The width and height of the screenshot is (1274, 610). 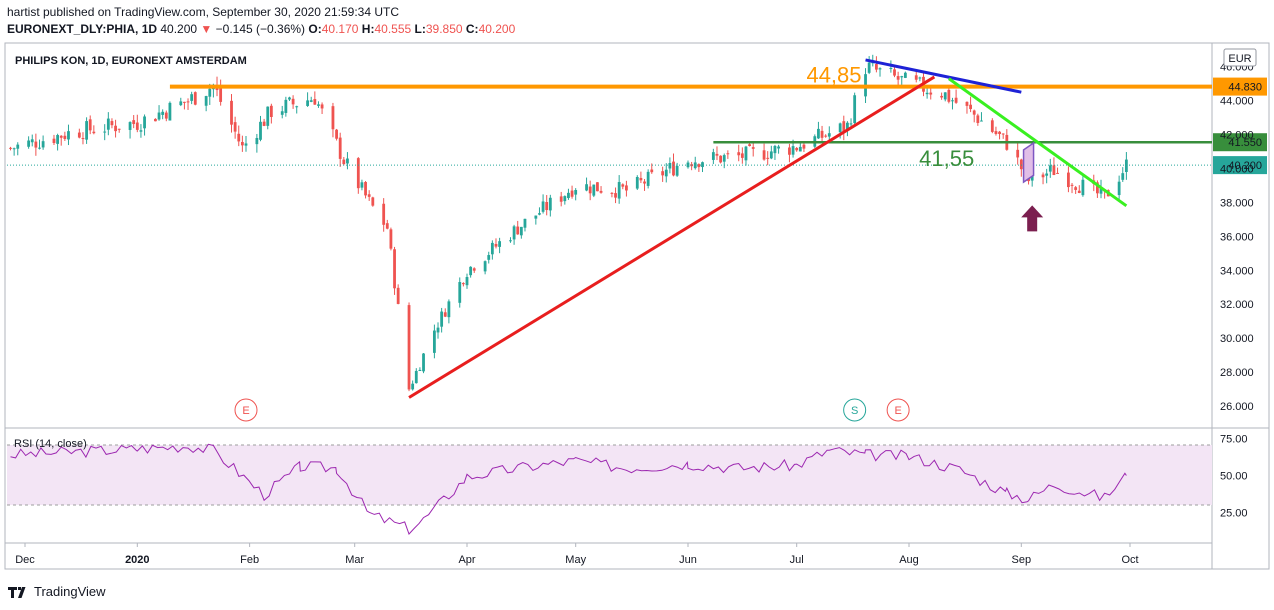 I want to click on rsi-title: RSI (14, close), so click(x=50, y=444).